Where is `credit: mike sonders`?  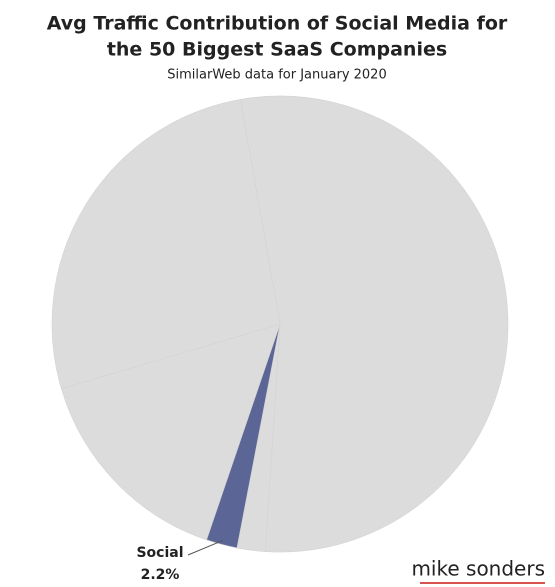 credit: mike sonders is located at coordinates (478, 569).